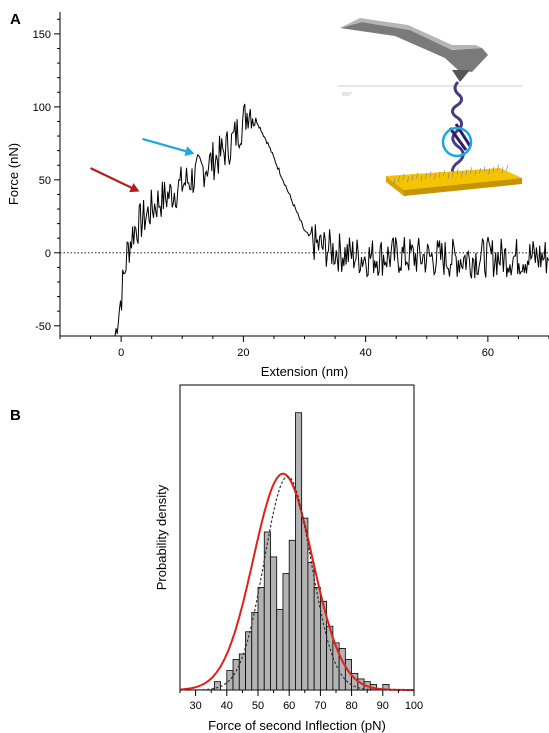  I want to click on y-tick-label: 50, so click(45, 181).